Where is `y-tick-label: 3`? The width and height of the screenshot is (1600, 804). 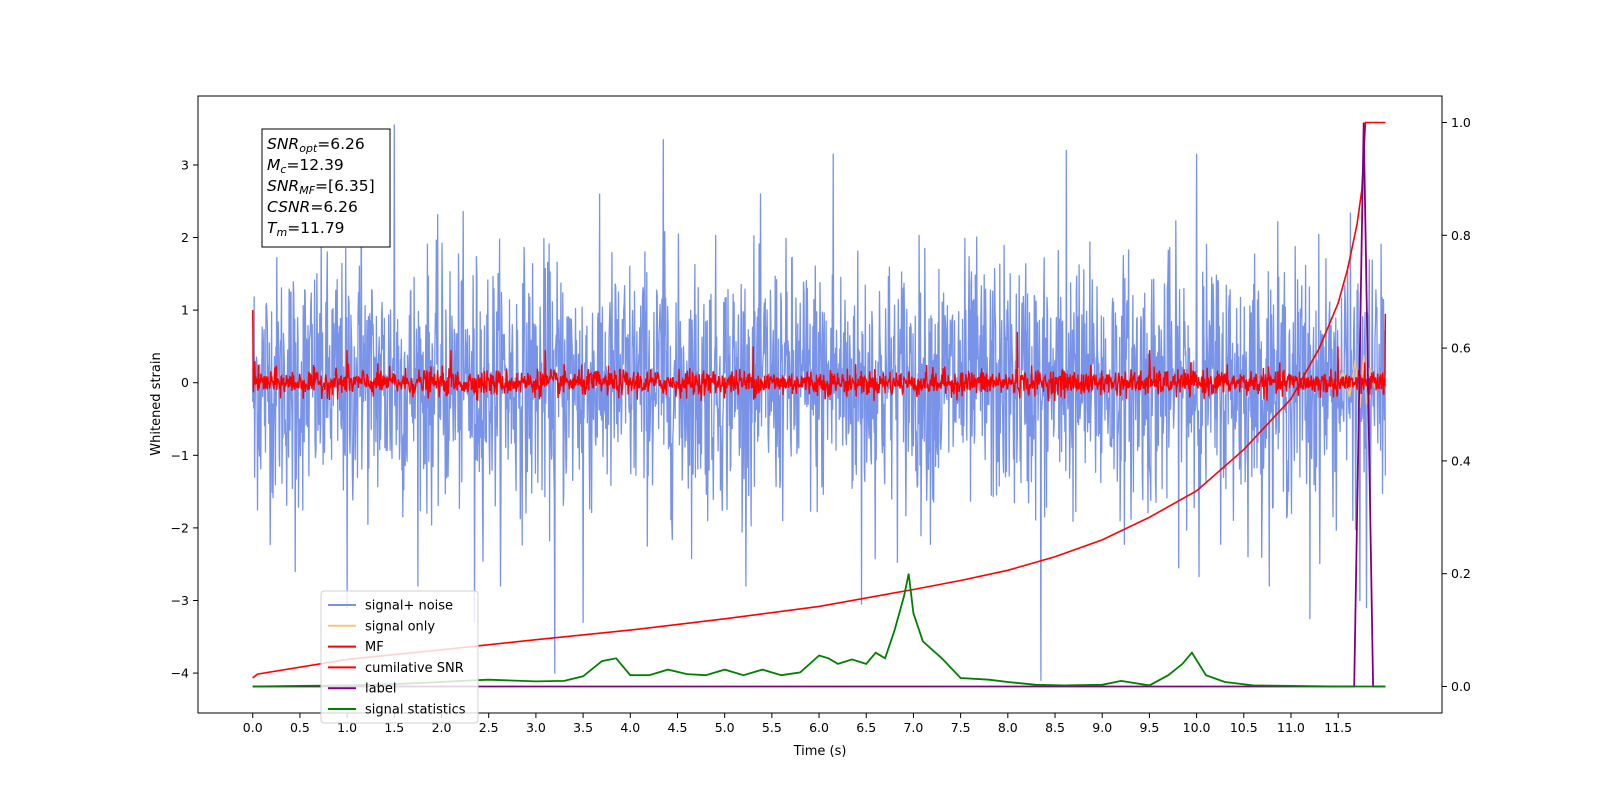
y-tick-label: 3 is located at coordinates (185, 164).